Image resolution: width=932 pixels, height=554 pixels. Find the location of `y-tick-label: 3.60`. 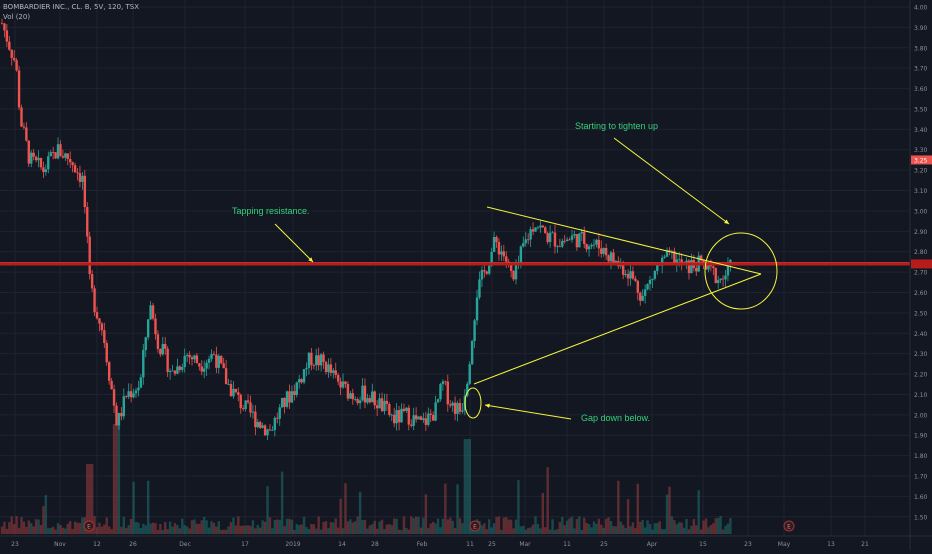

y-tick-label: 3.60 is located at coordinates (921, 89).